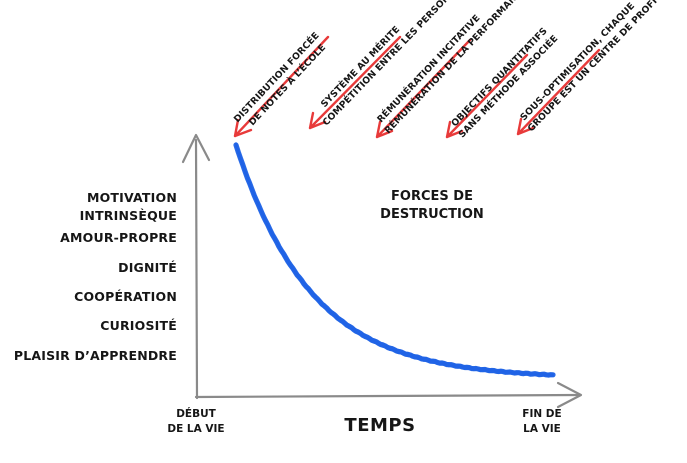  What do you see at coordinates (128, 215) in the screenshot?
I see `y-label-intrinseque: INTRINSÈQUE` at bounding box center [128, 215].